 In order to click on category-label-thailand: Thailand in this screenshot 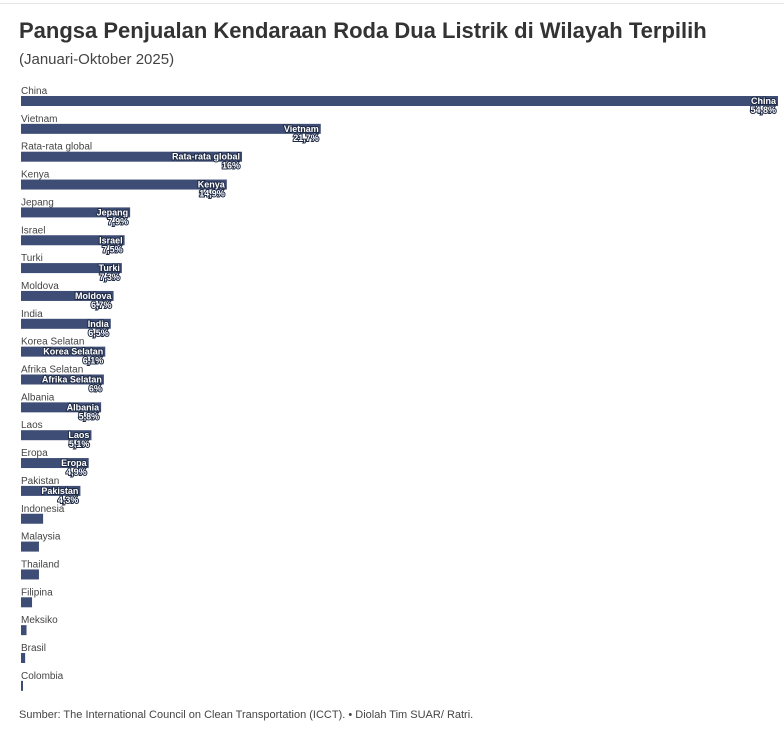, I will do `click(40, 564)`.